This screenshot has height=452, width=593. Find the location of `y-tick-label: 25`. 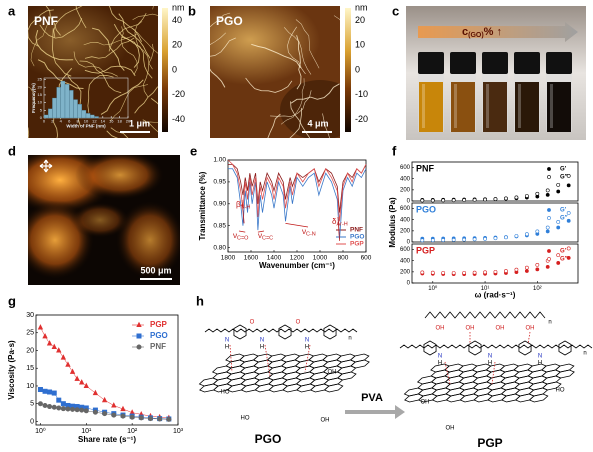

y-tick-label: 25 is located at coordinates (40, 79).